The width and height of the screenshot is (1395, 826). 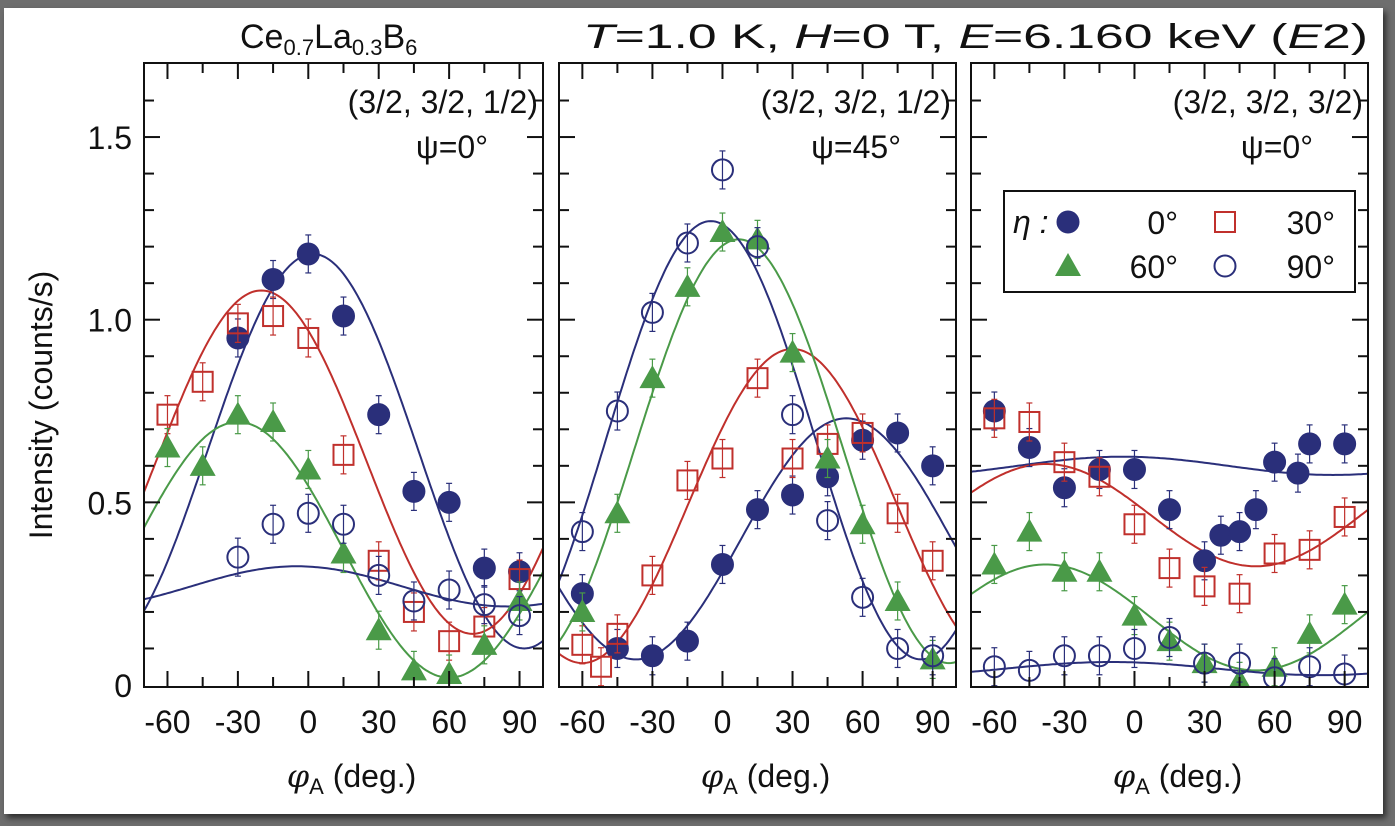 I want to click on legend-label: 0°, so click(x=1162, y=223).